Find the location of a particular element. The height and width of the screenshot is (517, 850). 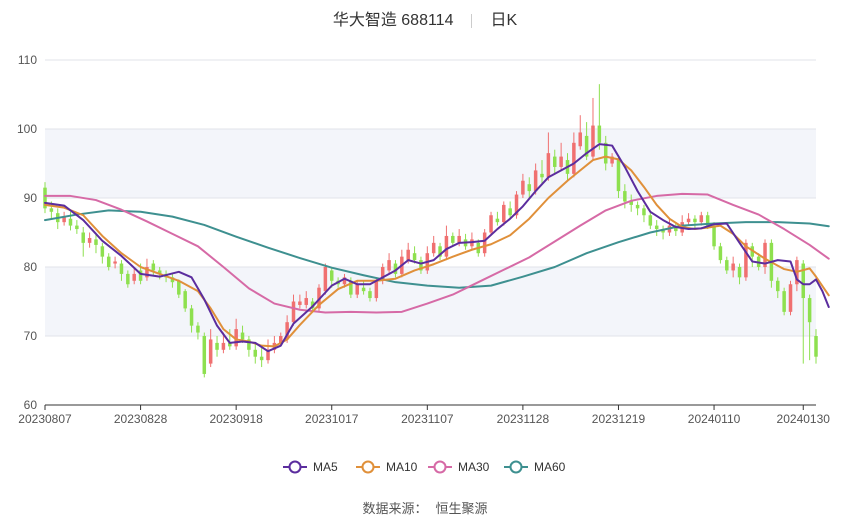

legend-item-ma30: MA30 is located at coordinates (459, 467).